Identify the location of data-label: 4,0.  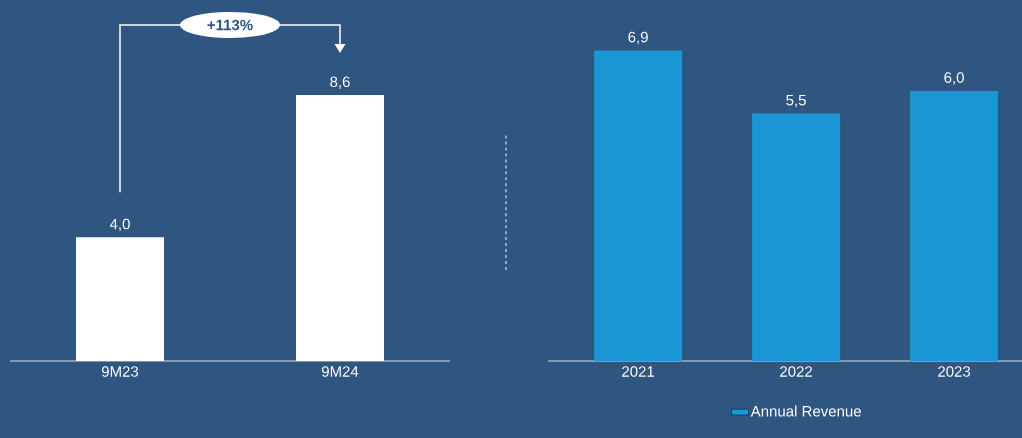
(119, 225).